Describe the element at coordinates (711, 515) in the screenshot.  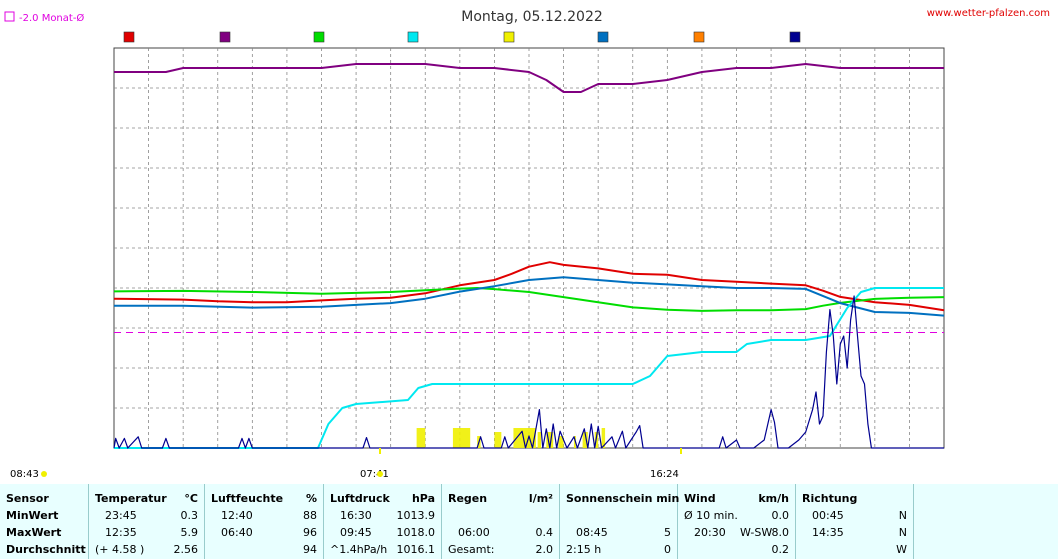
I see `stats-wind-min-label: Ø 10 min.` at that location.